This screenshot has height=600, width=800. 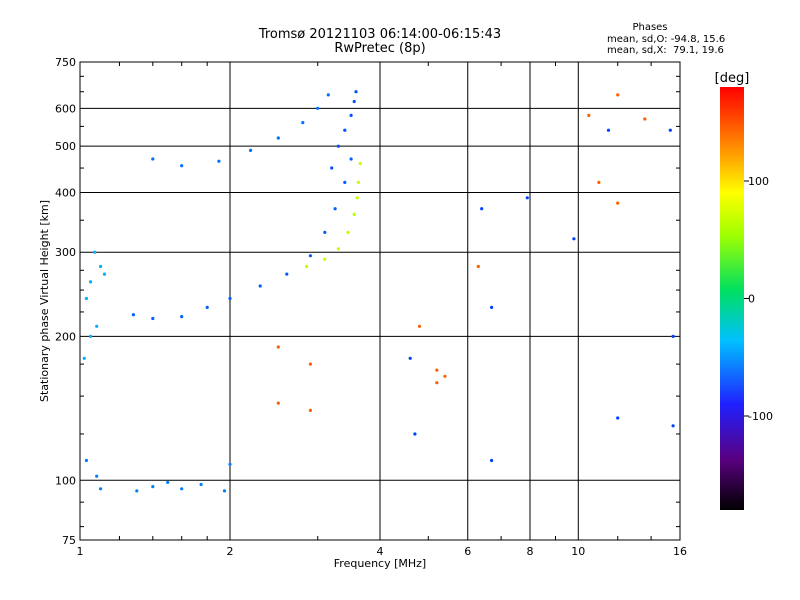 What do you see at coordinates (530, 551) in the screenshot?
I see `x-tick-label: 8` at bounding box center [530, 551].